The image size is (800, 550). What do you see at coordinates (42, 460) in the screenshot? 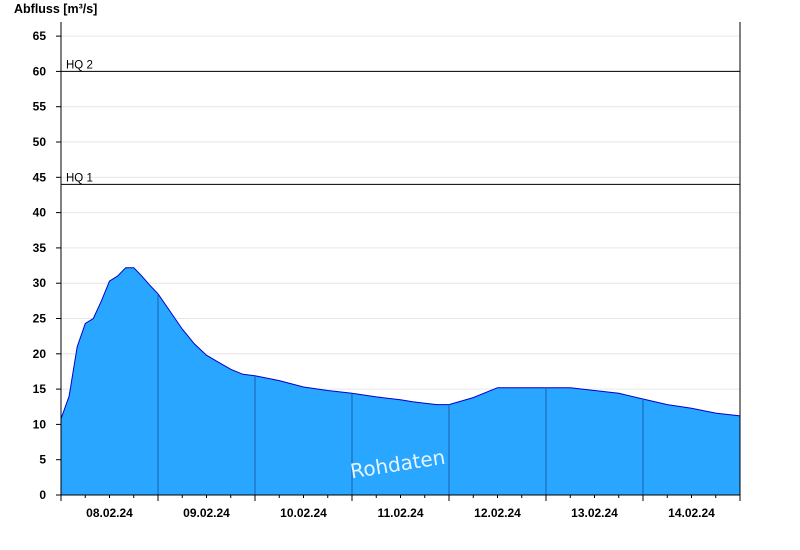
I see `y-tick-label: 5` at bounding box center [42, 460].